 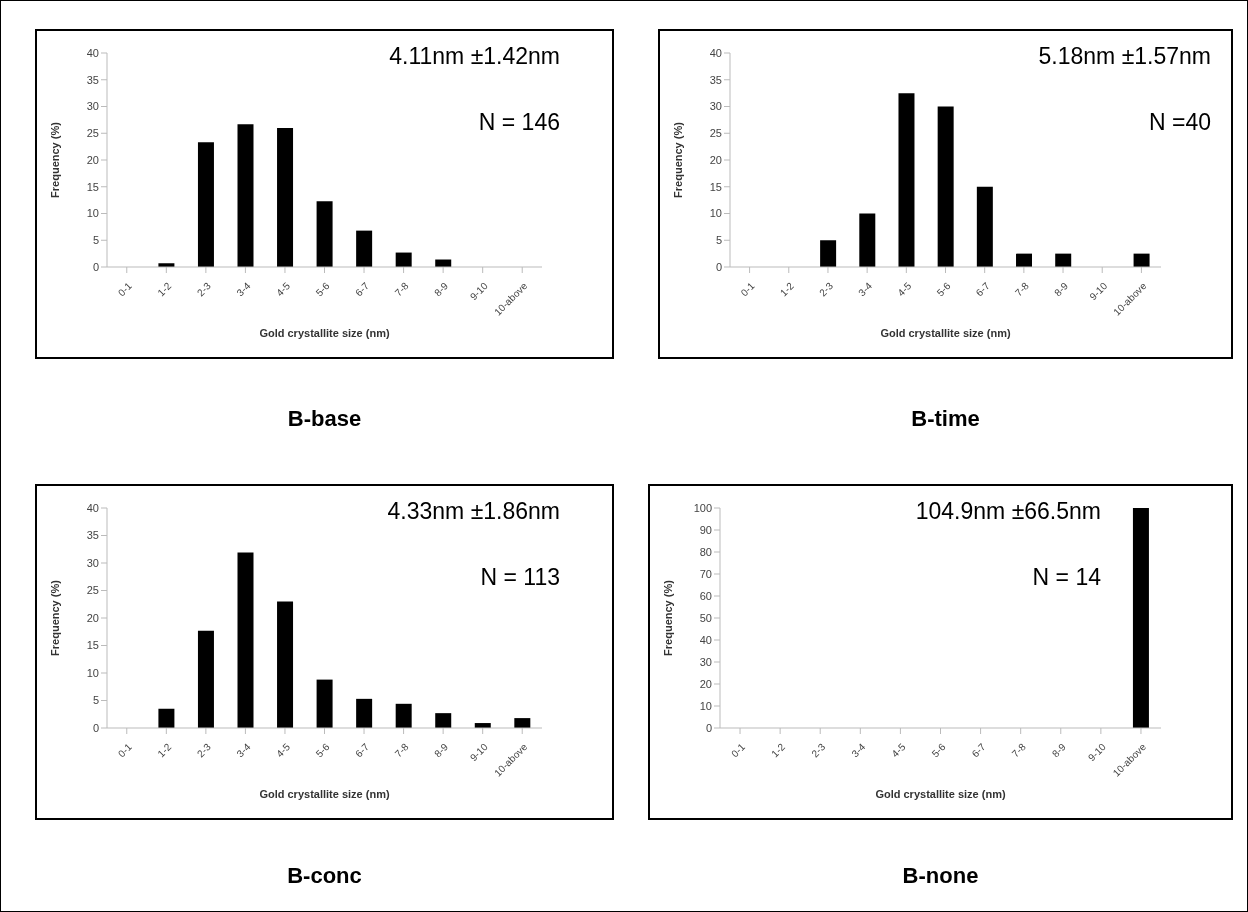 I want to click on y-tick-label: 90, so click(x=705, y=529).